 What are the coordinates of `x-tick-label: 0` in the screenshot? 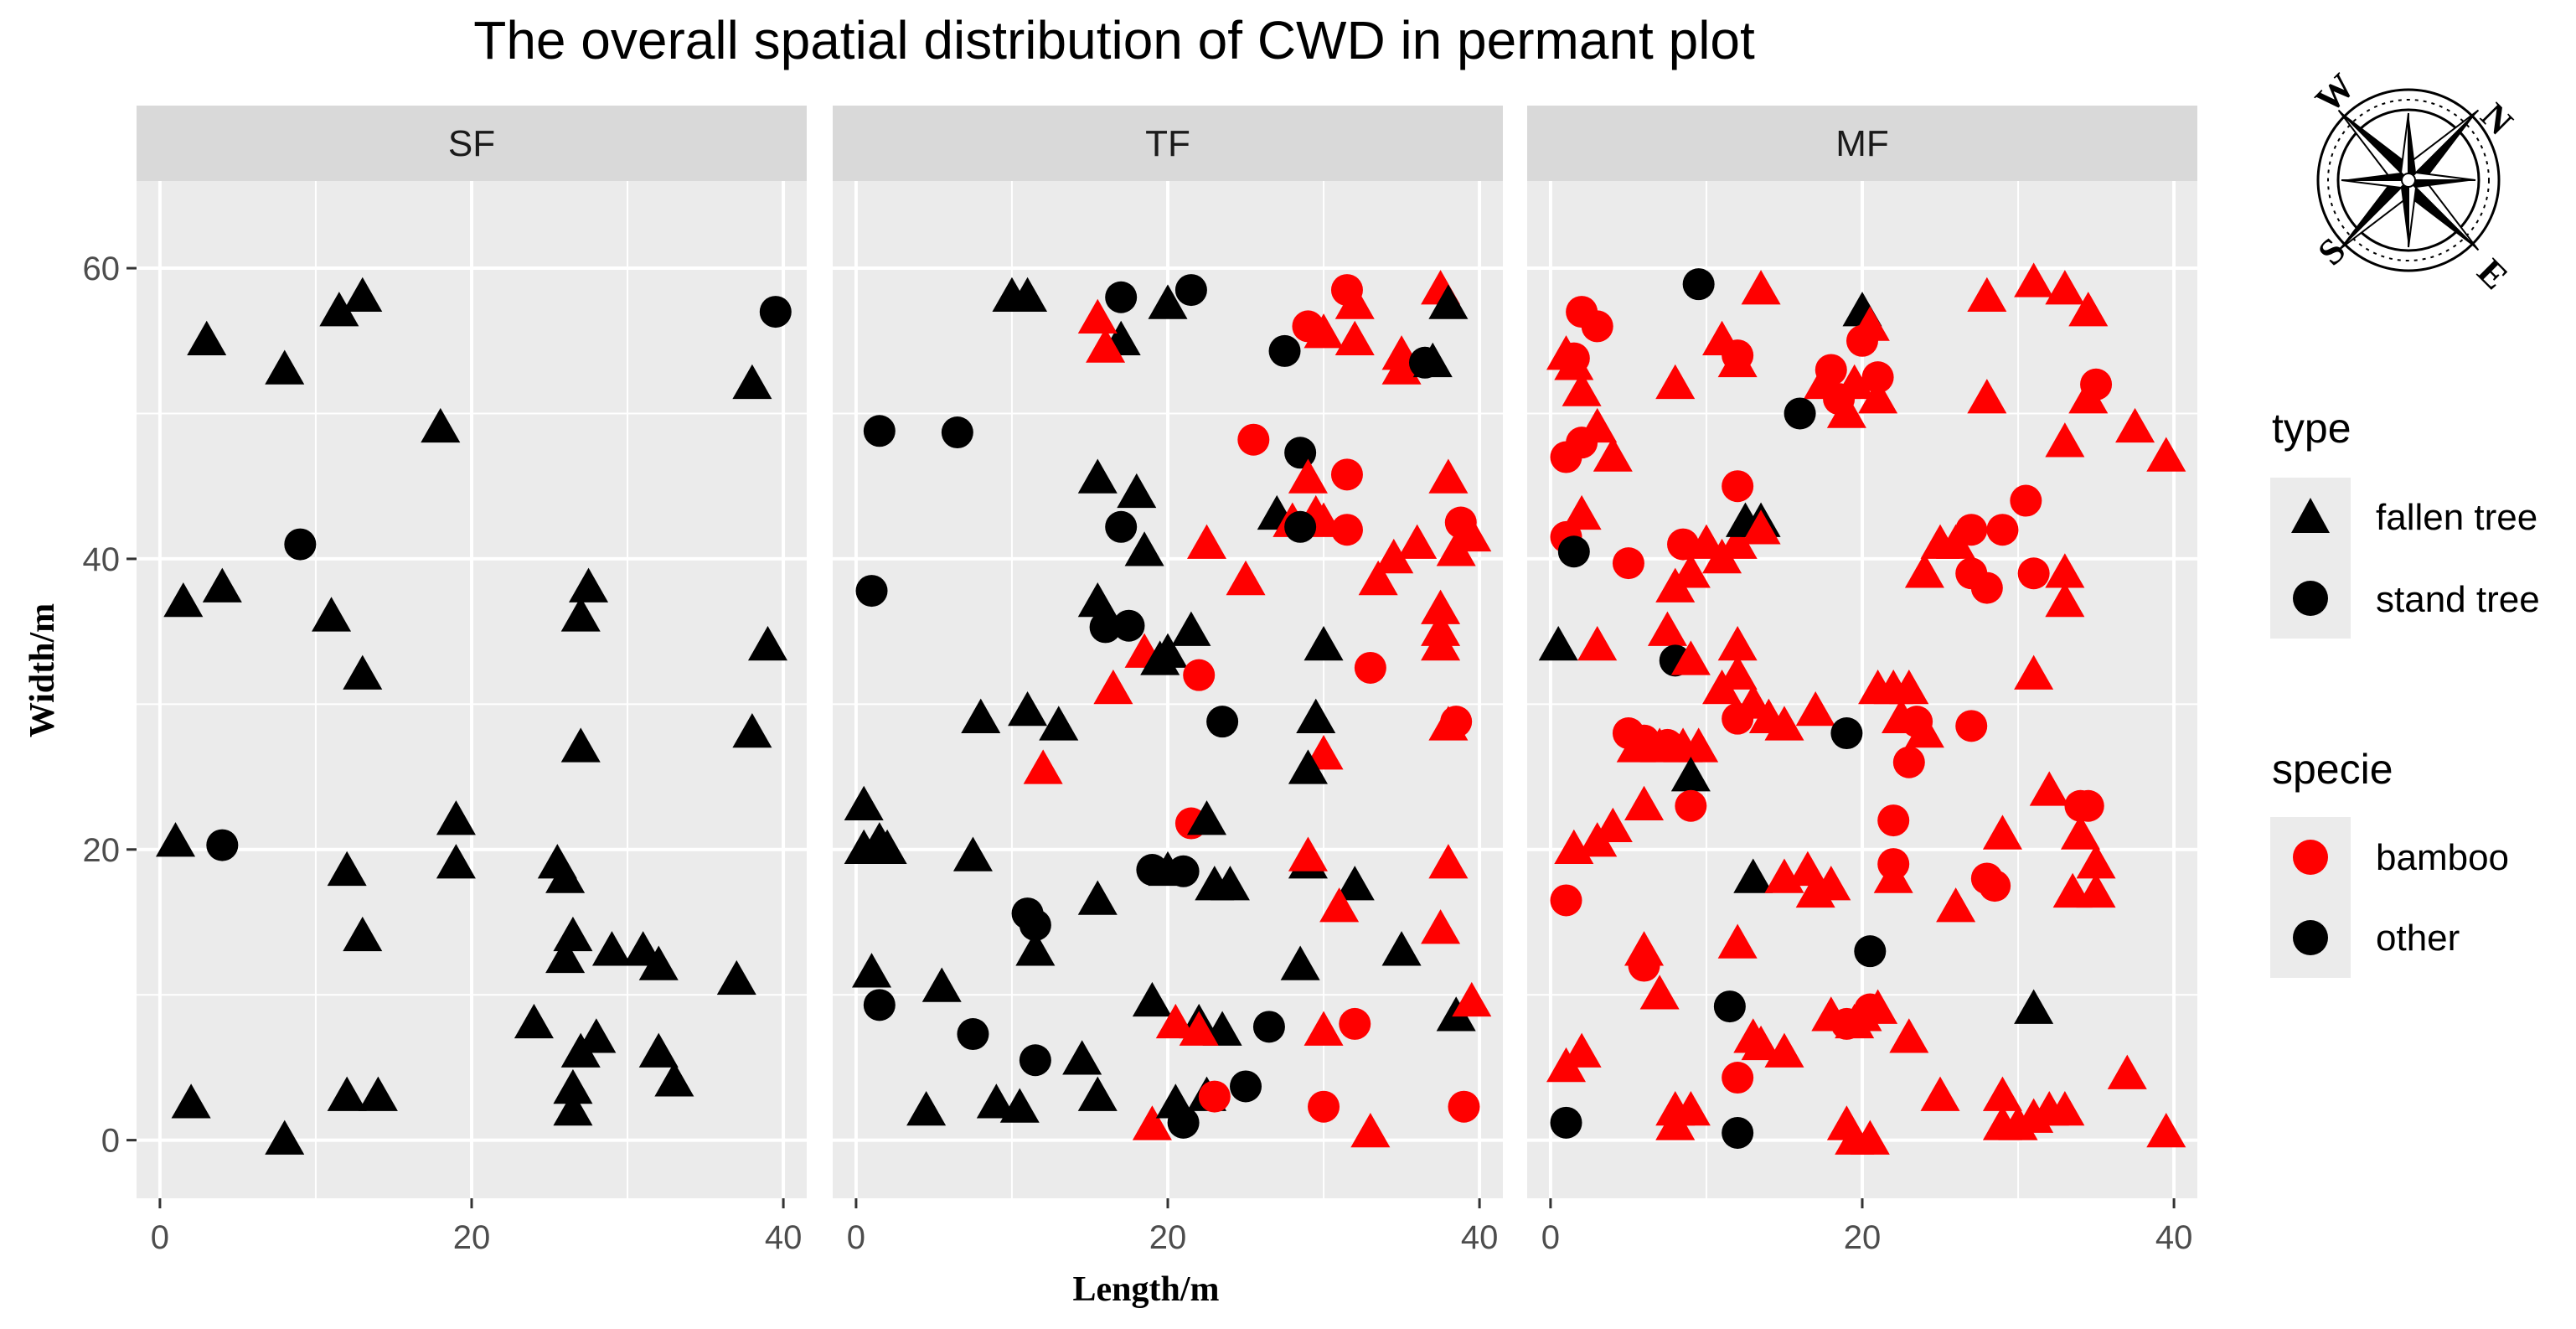 It's located at (160, 1237).